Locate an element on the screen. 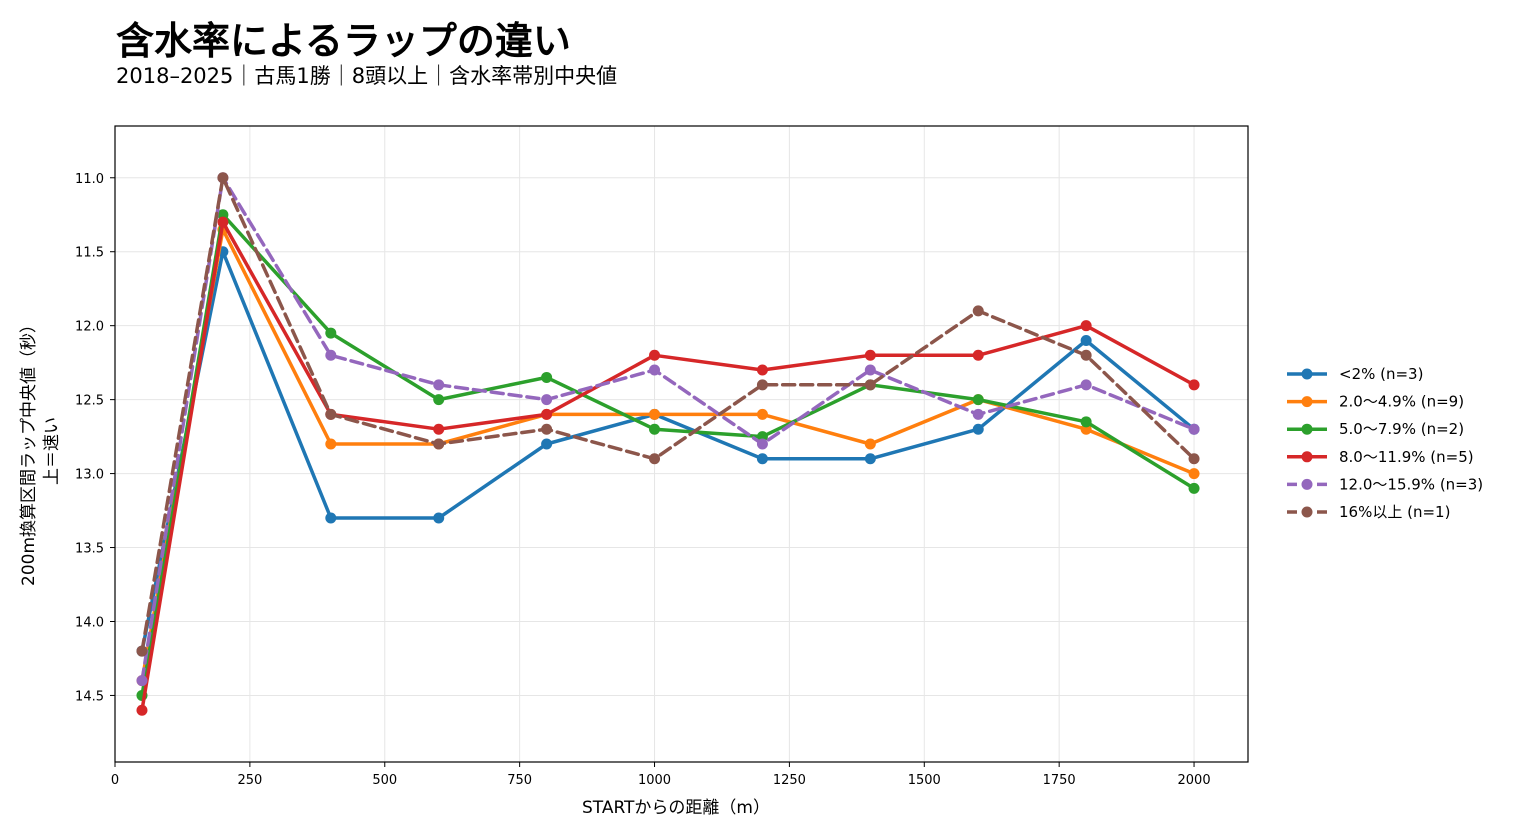 The image size is (1522, 836). x-tick-label: 1750 is located at coordinates (1059, 780).